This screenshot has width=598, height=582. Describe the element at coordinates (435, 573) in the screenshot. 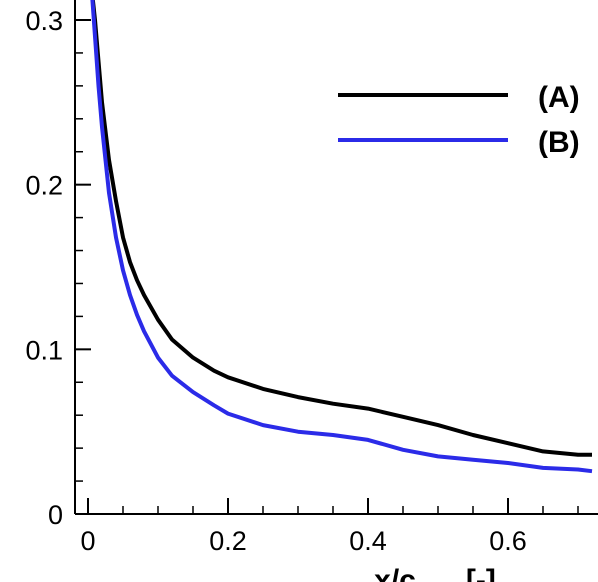

I see `x-axis-title: x/c [-]` at that location.